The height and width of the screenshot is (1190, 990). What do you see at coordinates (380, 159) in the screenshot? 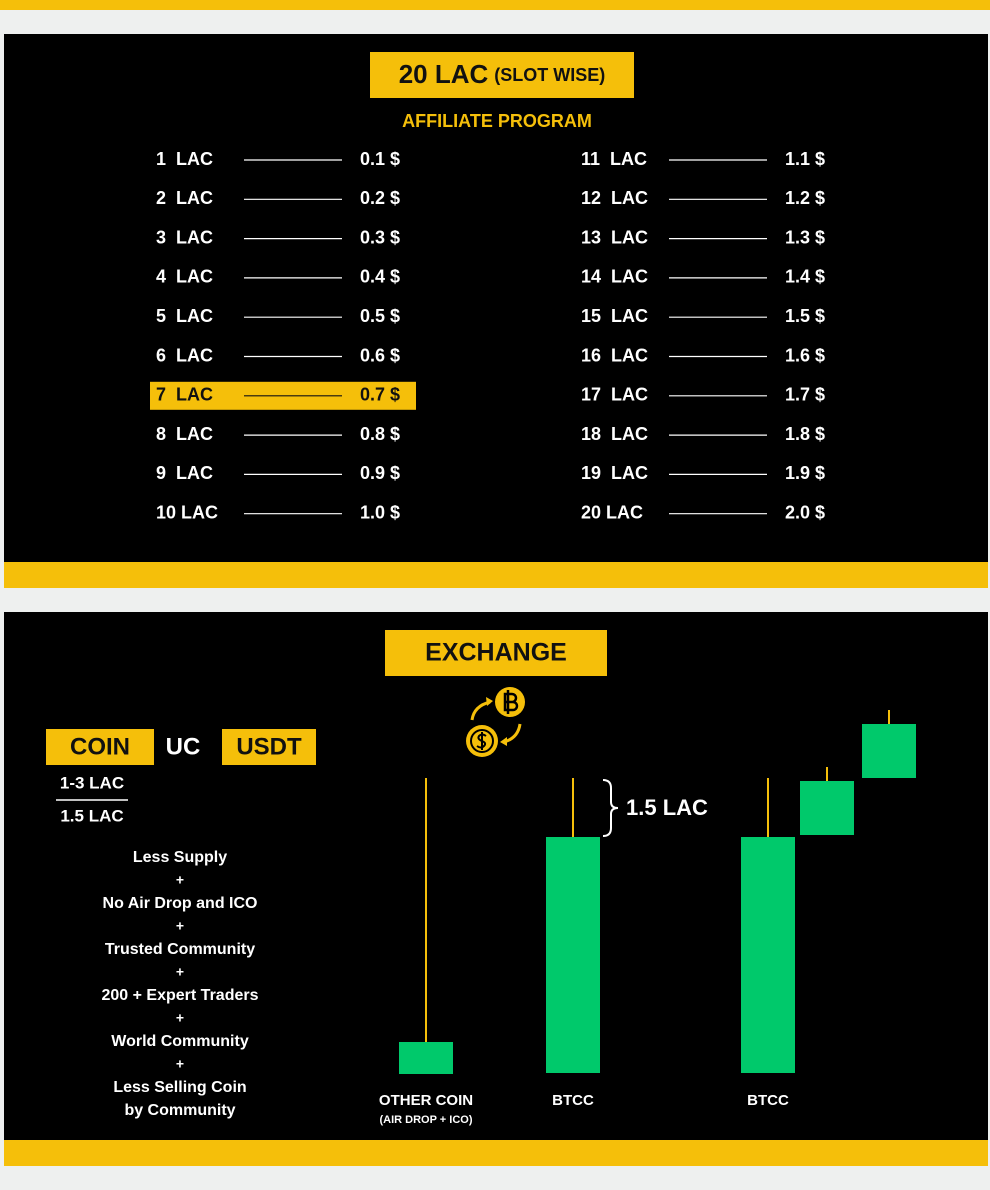
I see `reward: 0.1 $` at bounding box center [380, 159].